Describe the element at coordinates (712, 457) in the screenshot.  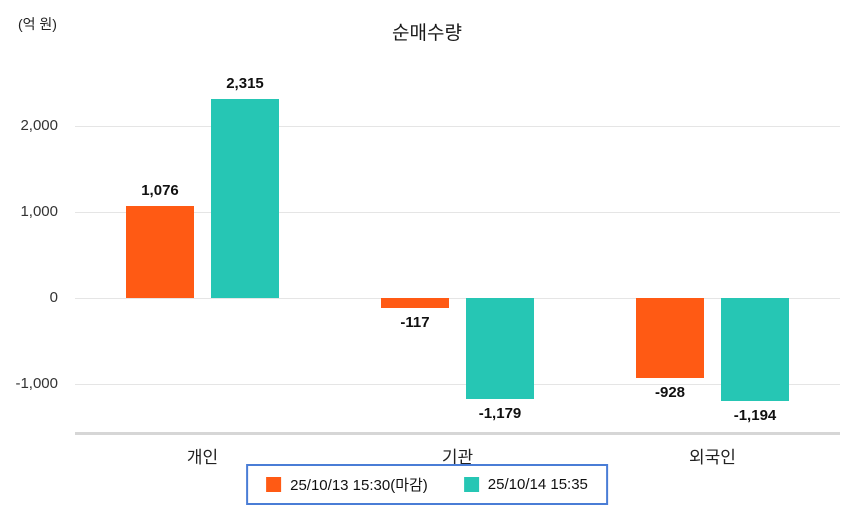
I see `x-category-label: 외국인` at that location.